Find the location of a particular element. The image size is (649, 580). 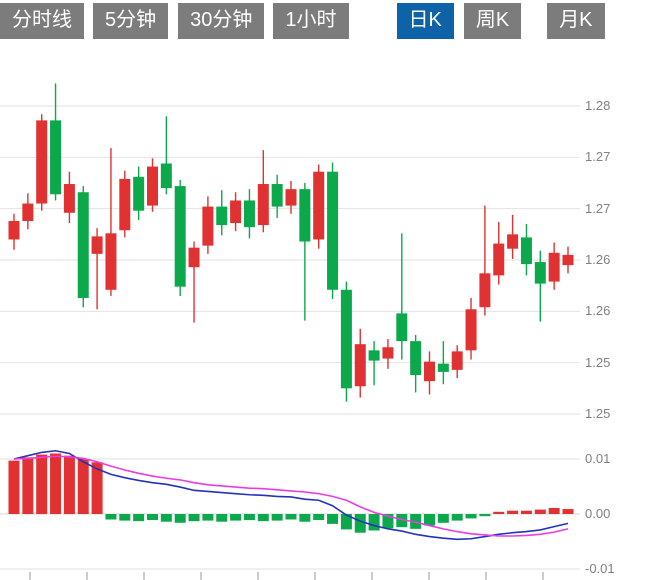

interval-tabbar: 分时线 5分钟 30分钟 1小时 日K 周K 月K is located at coordinates (302, 21).